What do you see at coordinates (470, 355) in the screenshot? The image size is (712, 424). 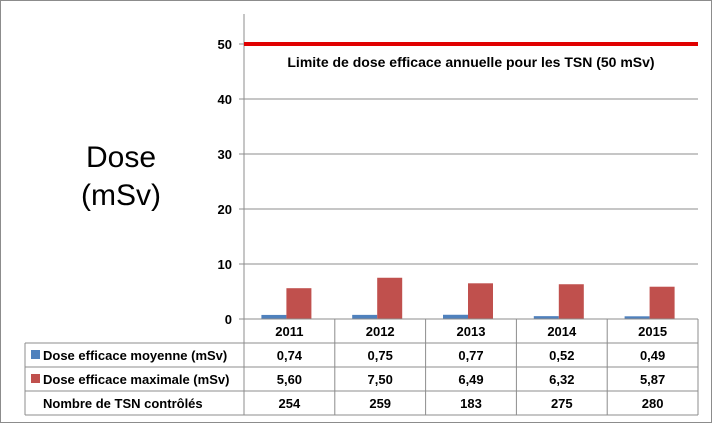 I see `table-cell: 0,77` at bounding box center [470, 355].